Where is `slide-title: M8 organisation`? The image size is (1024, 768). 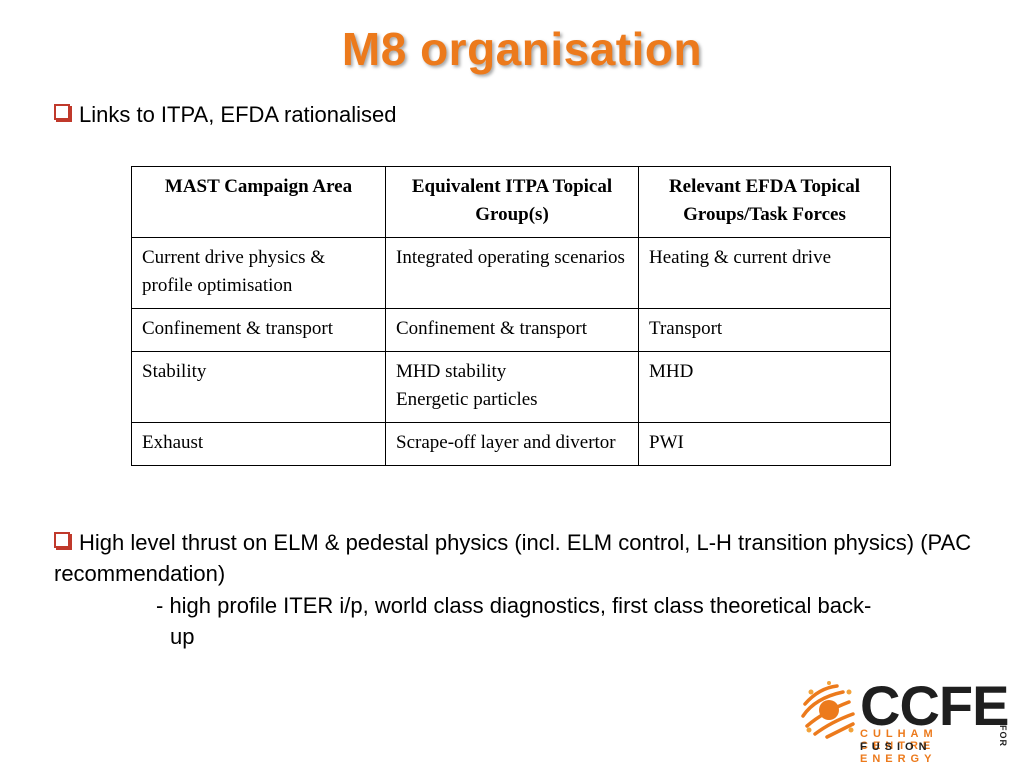
slide-title: M8 organisation is located at coordinates (522, 49).